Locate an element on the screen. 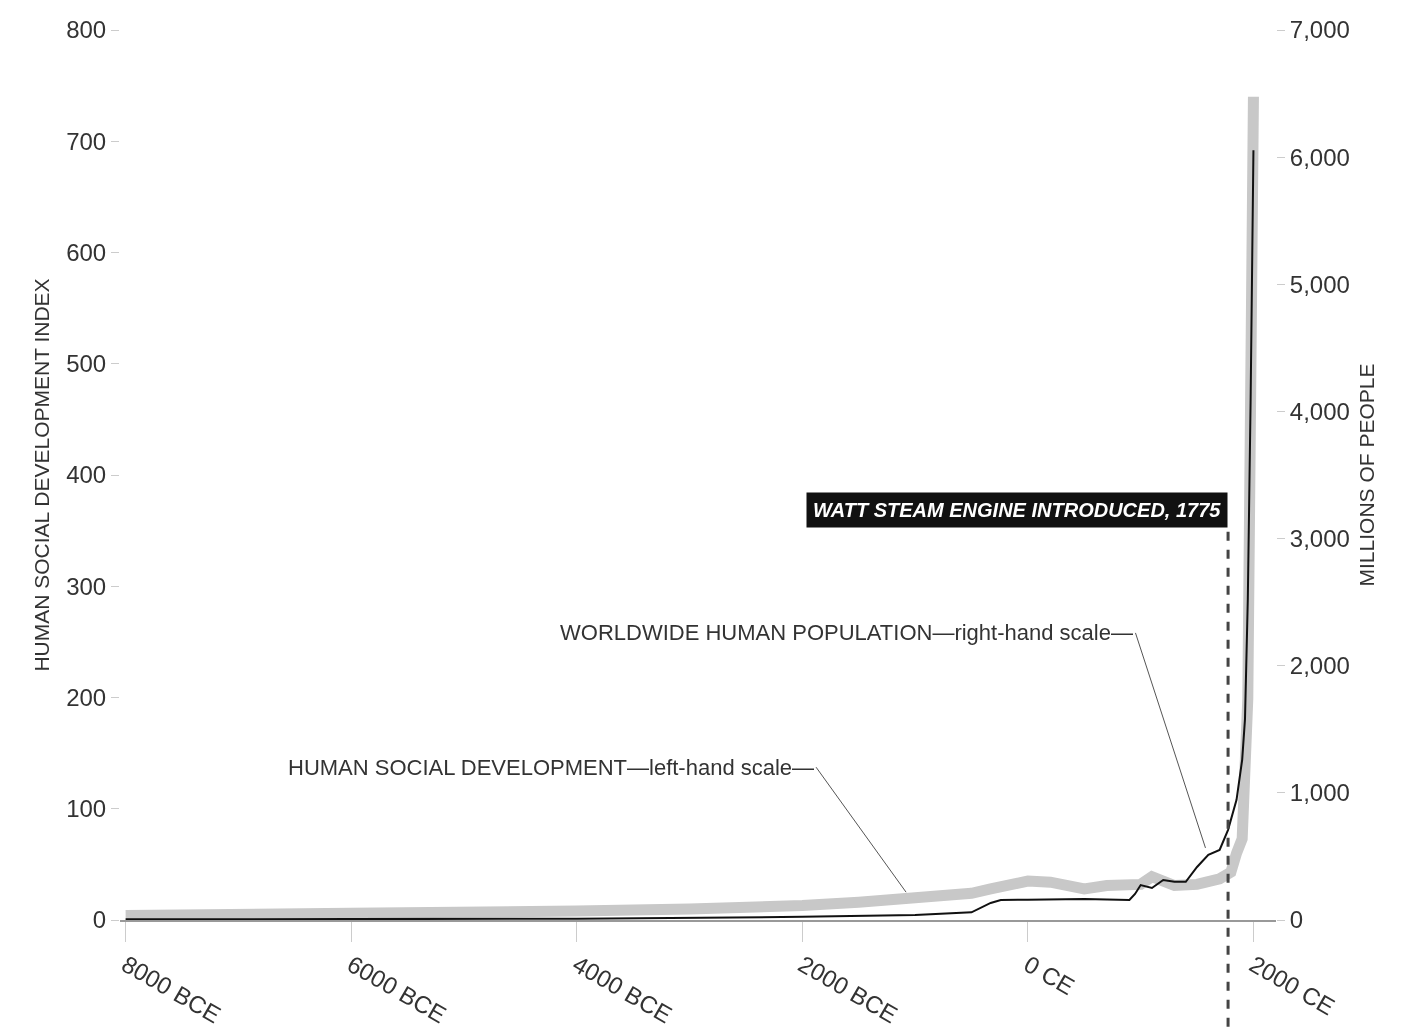 This screenshot has height=1032, width=1406. y2-tick-label: 3,000 is located at coordinates (1319, 538).